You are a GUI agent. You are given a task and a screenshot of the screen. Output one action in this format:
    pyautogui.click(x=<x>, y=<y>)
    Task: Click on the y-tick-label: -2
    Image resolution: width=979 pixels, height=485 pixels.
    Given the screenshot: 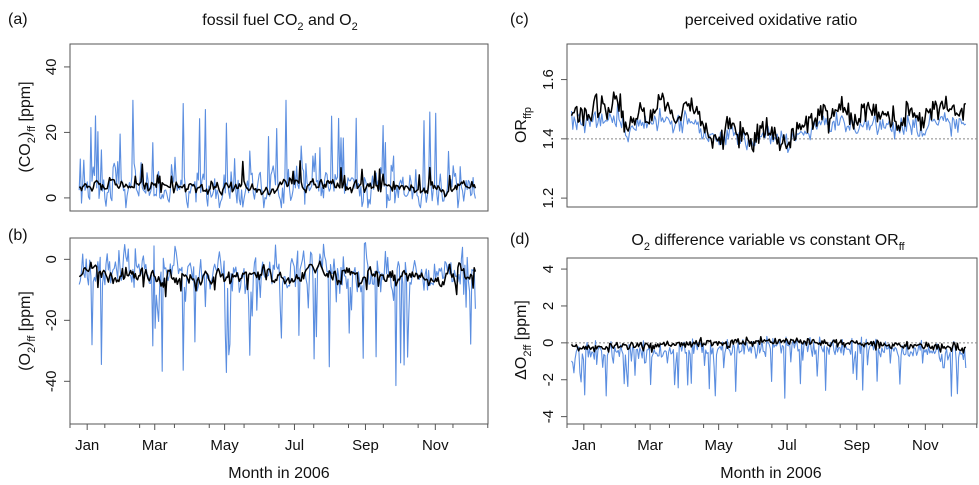 What is the action you would take?
    pyautogui.click(x=548, y=379)
    